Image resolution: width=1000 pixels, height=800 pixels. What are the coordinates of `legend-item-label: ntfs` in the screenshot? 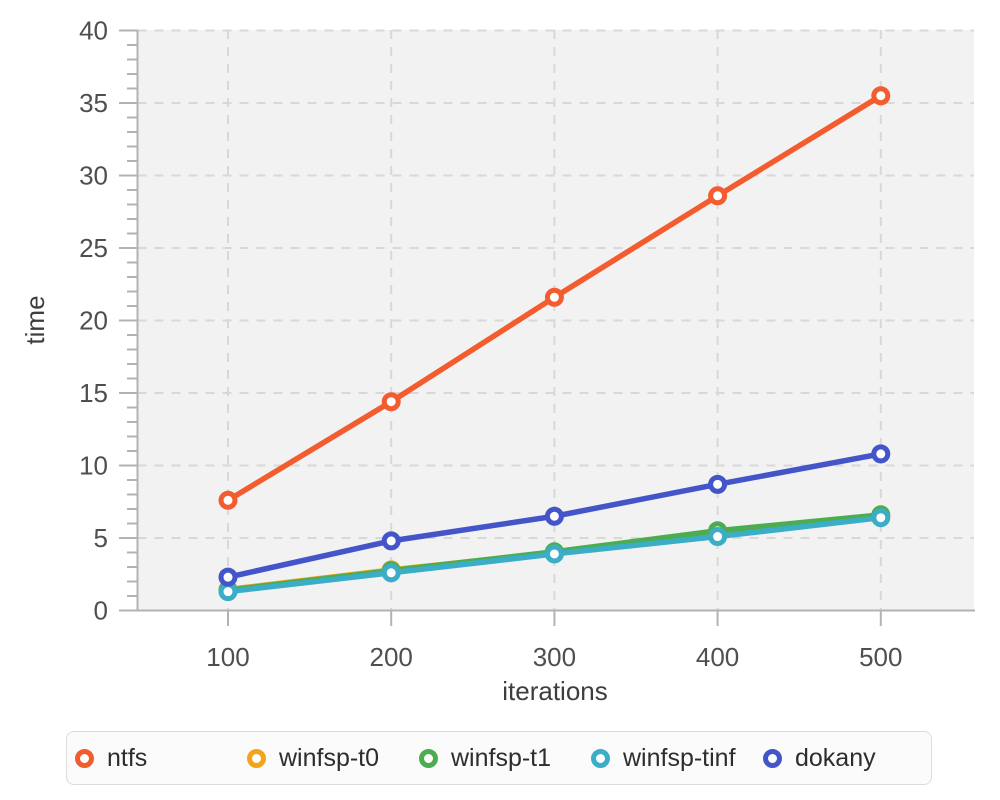 It's located at (127, 757).